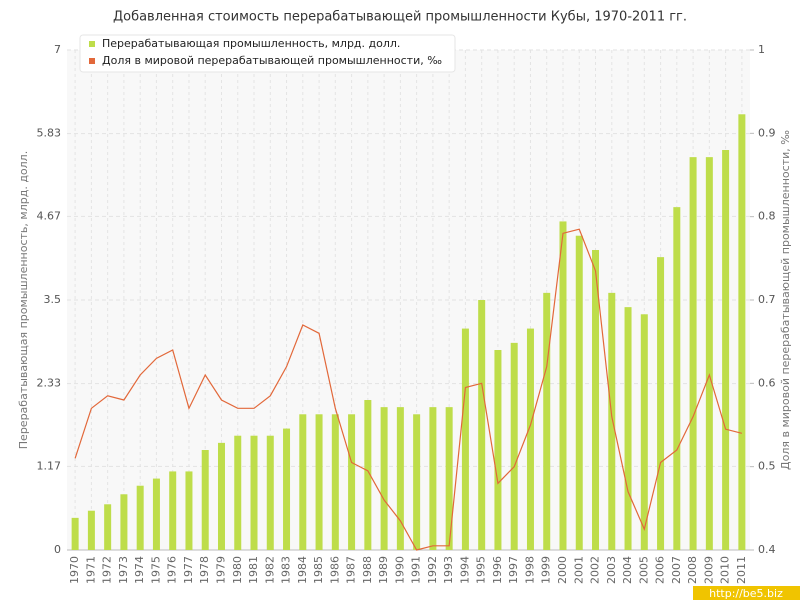 The height and width of the screenshot is (600, 800). What do you see at coordinates (595, 570) in the screenshot?
I see `x-tick-label: 2002` at bounding box center [595, 570].